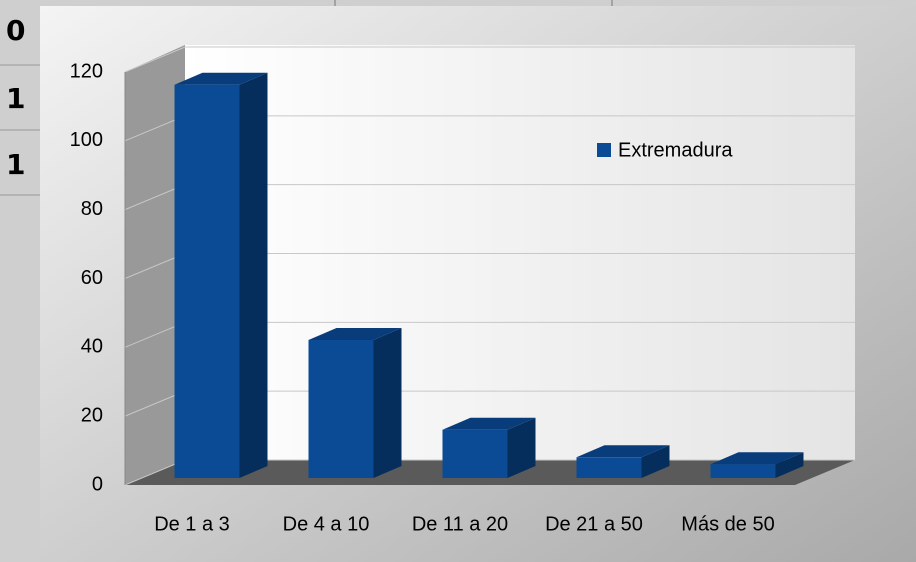  Describe the element at coordinates (92, 347) in the screenshot. I see `y-tick-label: 40` at that location.